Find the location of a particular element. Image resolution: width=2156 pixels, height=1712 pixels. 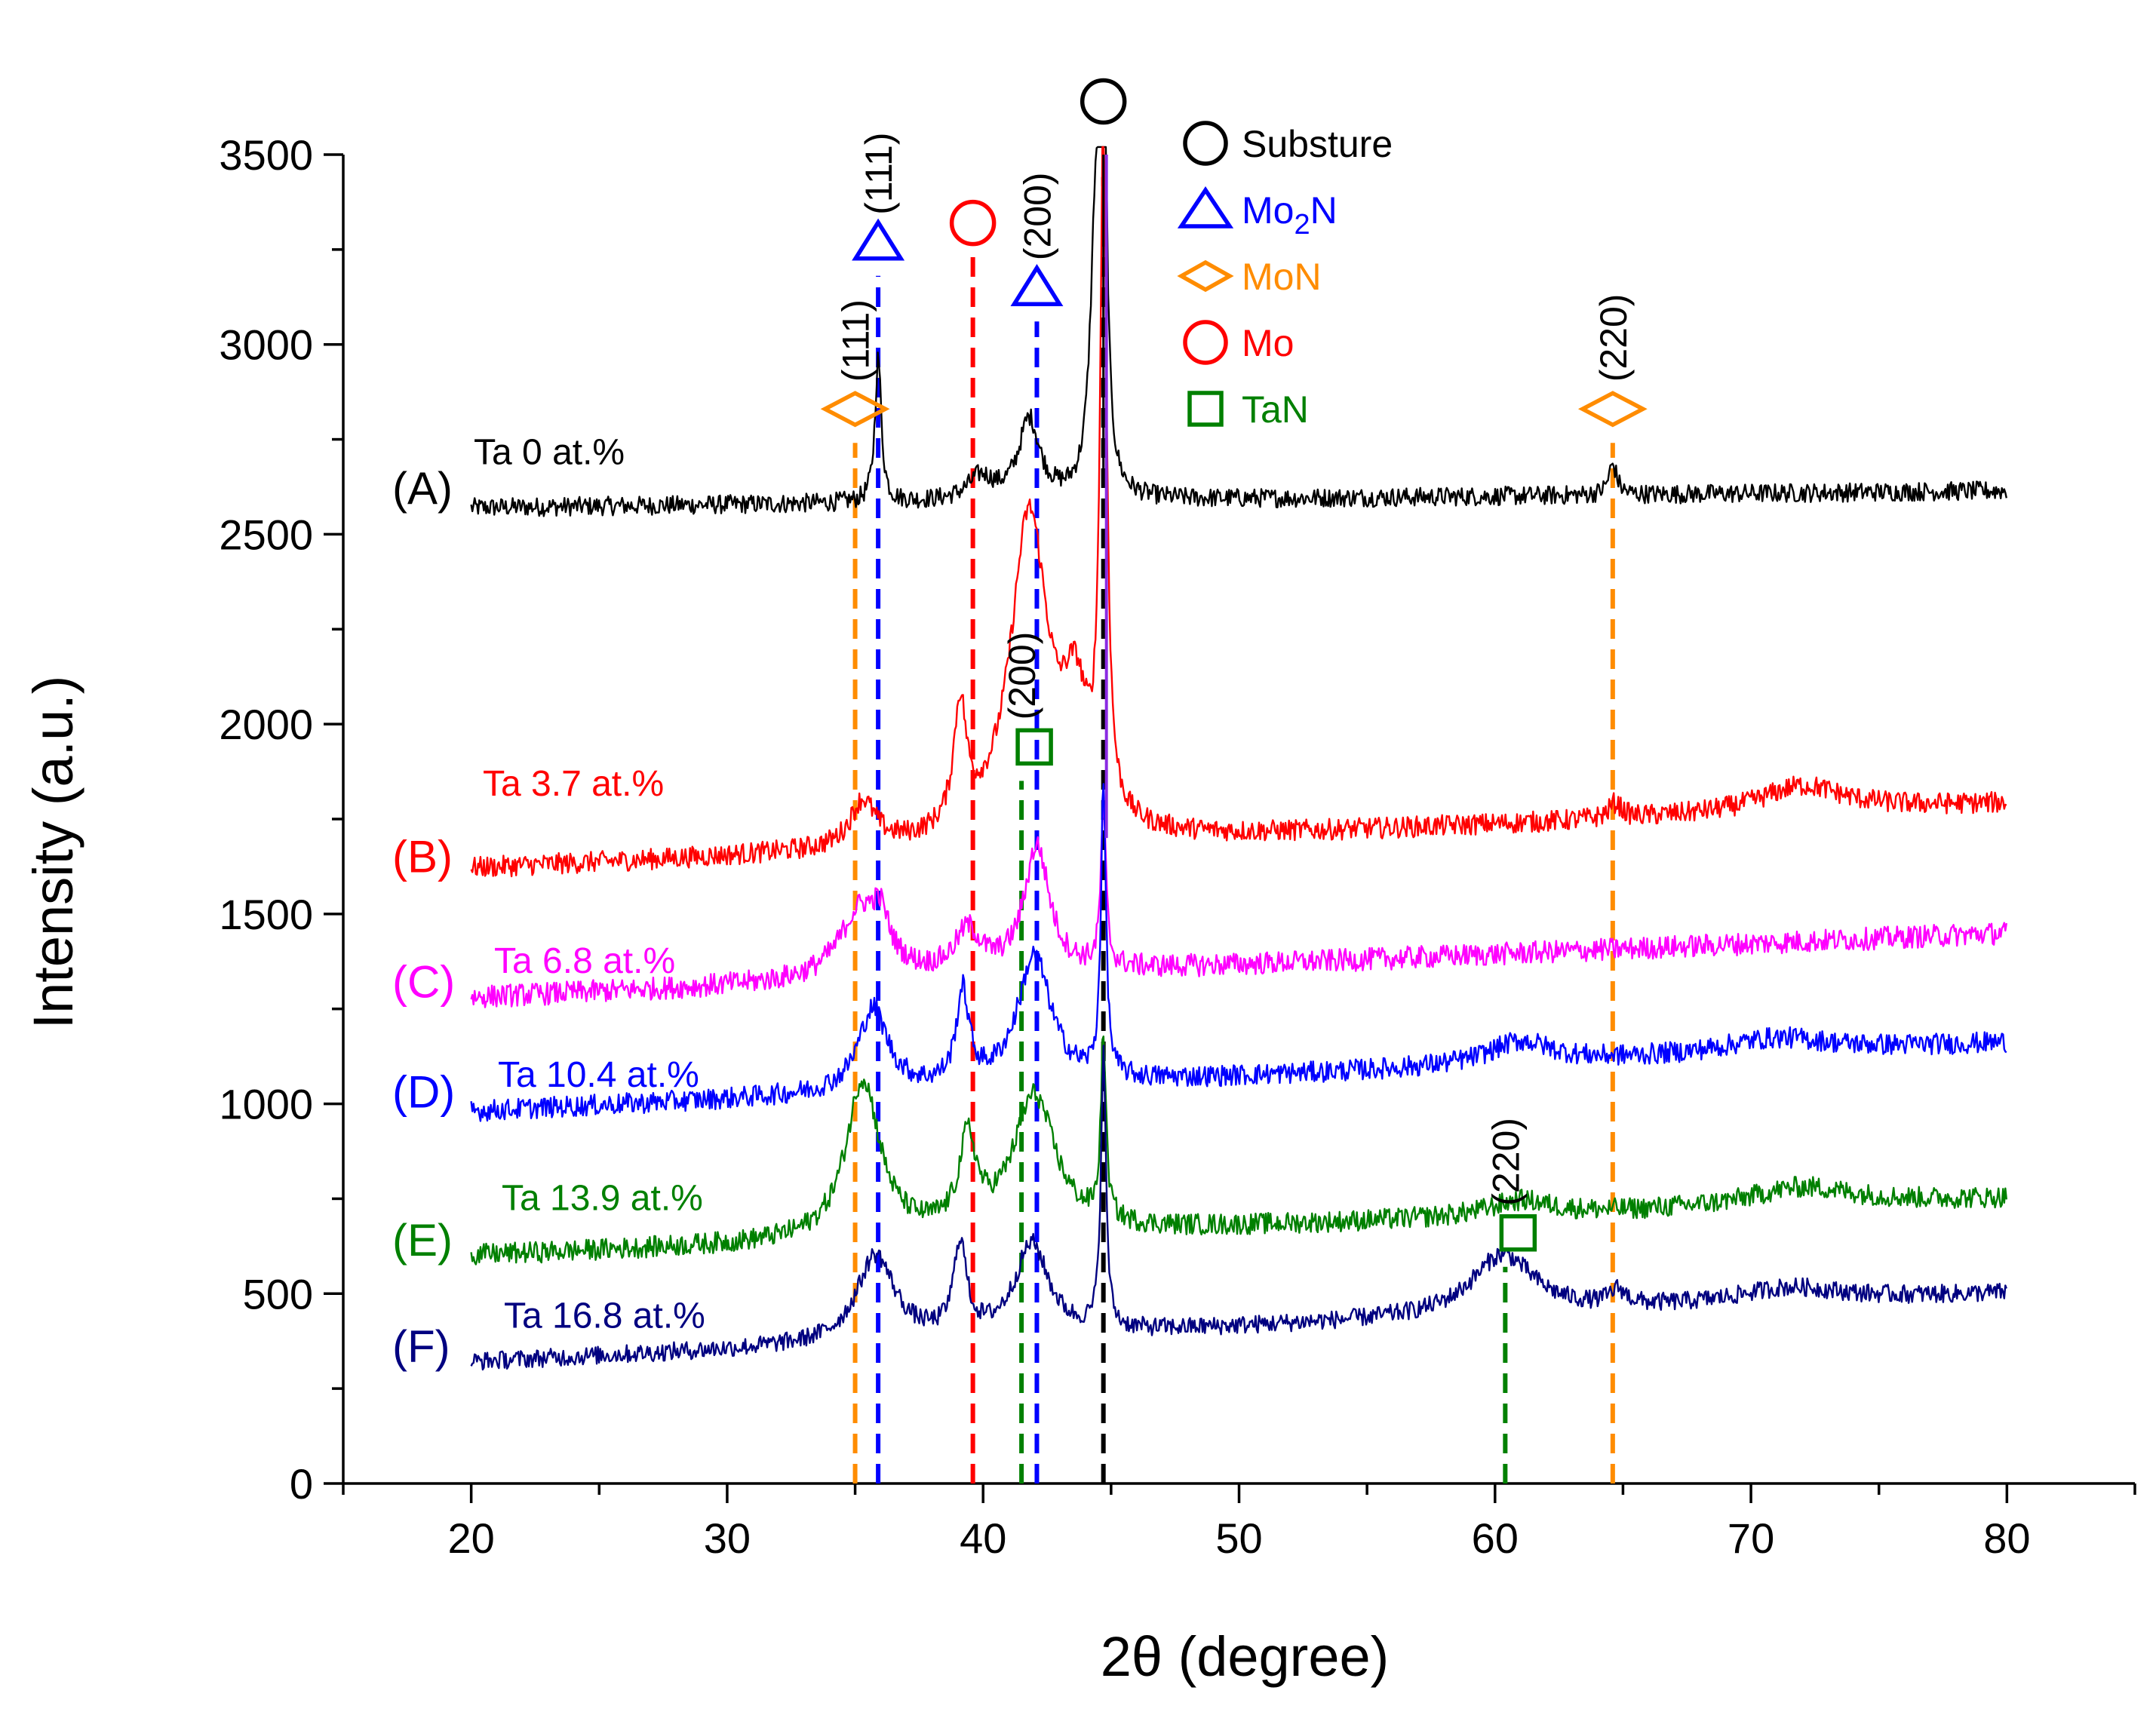

series-D-name: Ta 10.4 at.% is located at coordinates (598, 1075).